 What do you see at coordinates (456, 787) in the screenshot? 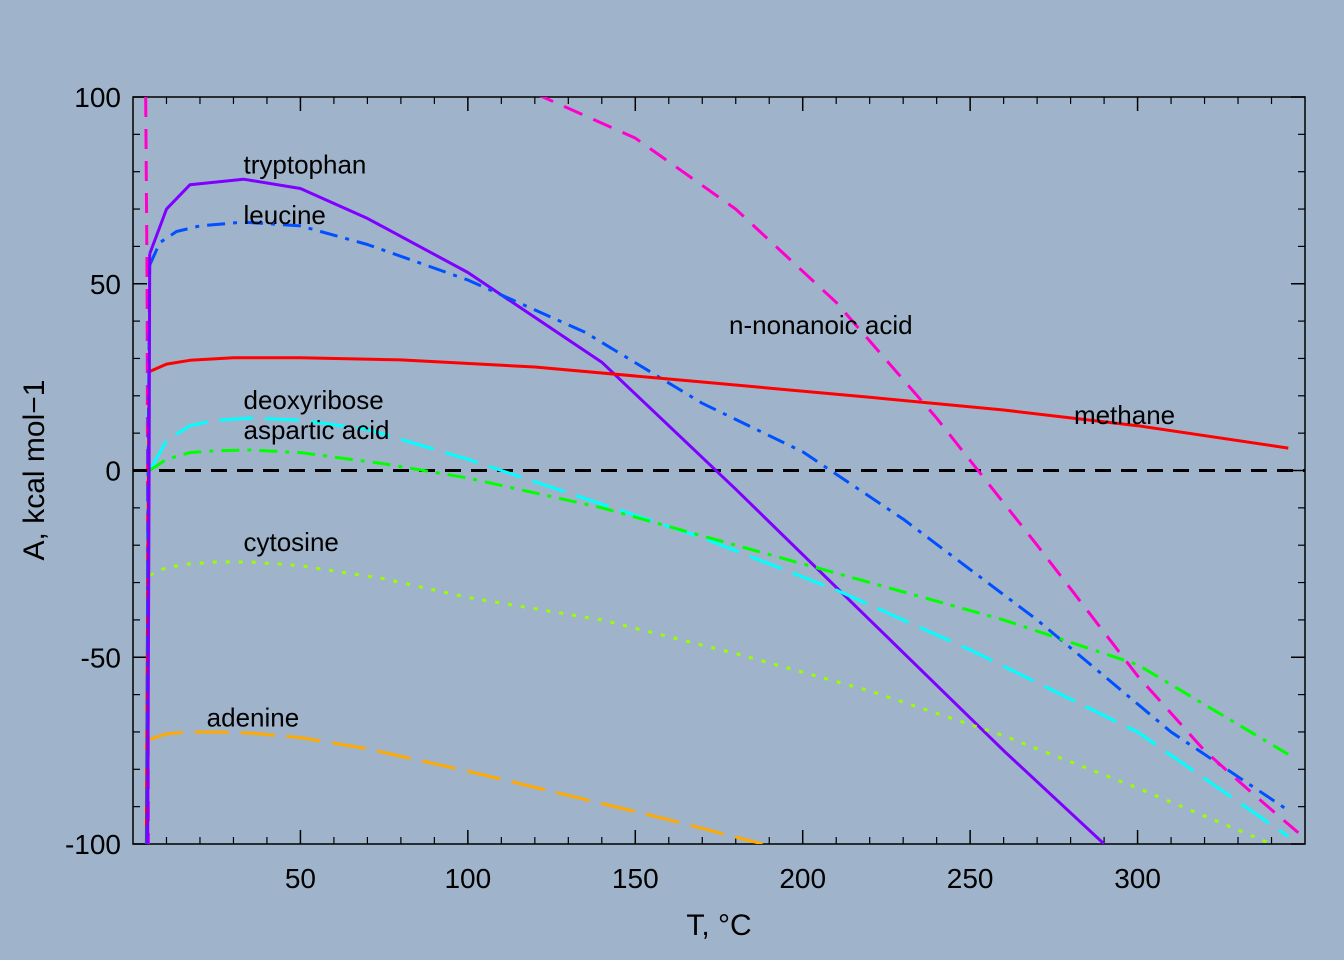
I see `series-line-adenine` at bounding box center [456, 787].